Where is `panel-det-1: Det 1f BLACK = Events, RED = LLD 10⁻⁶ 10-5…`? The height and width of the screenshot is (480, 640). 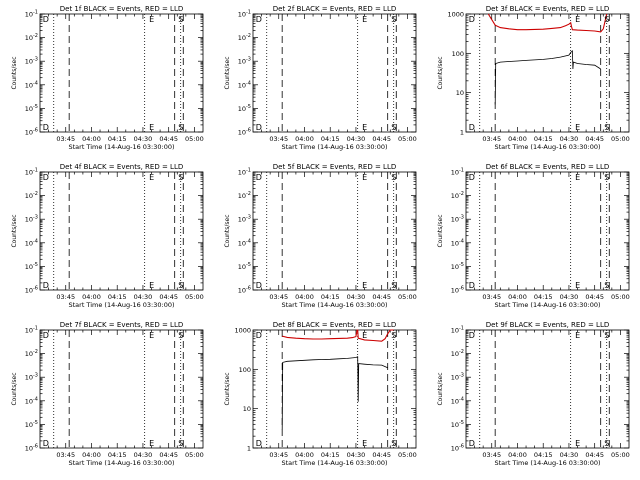
panel-det-1: Det 1f BLACK = Events, RED = LLD 10⁻⁶ 10-5… is located at coordinates (107, 78).